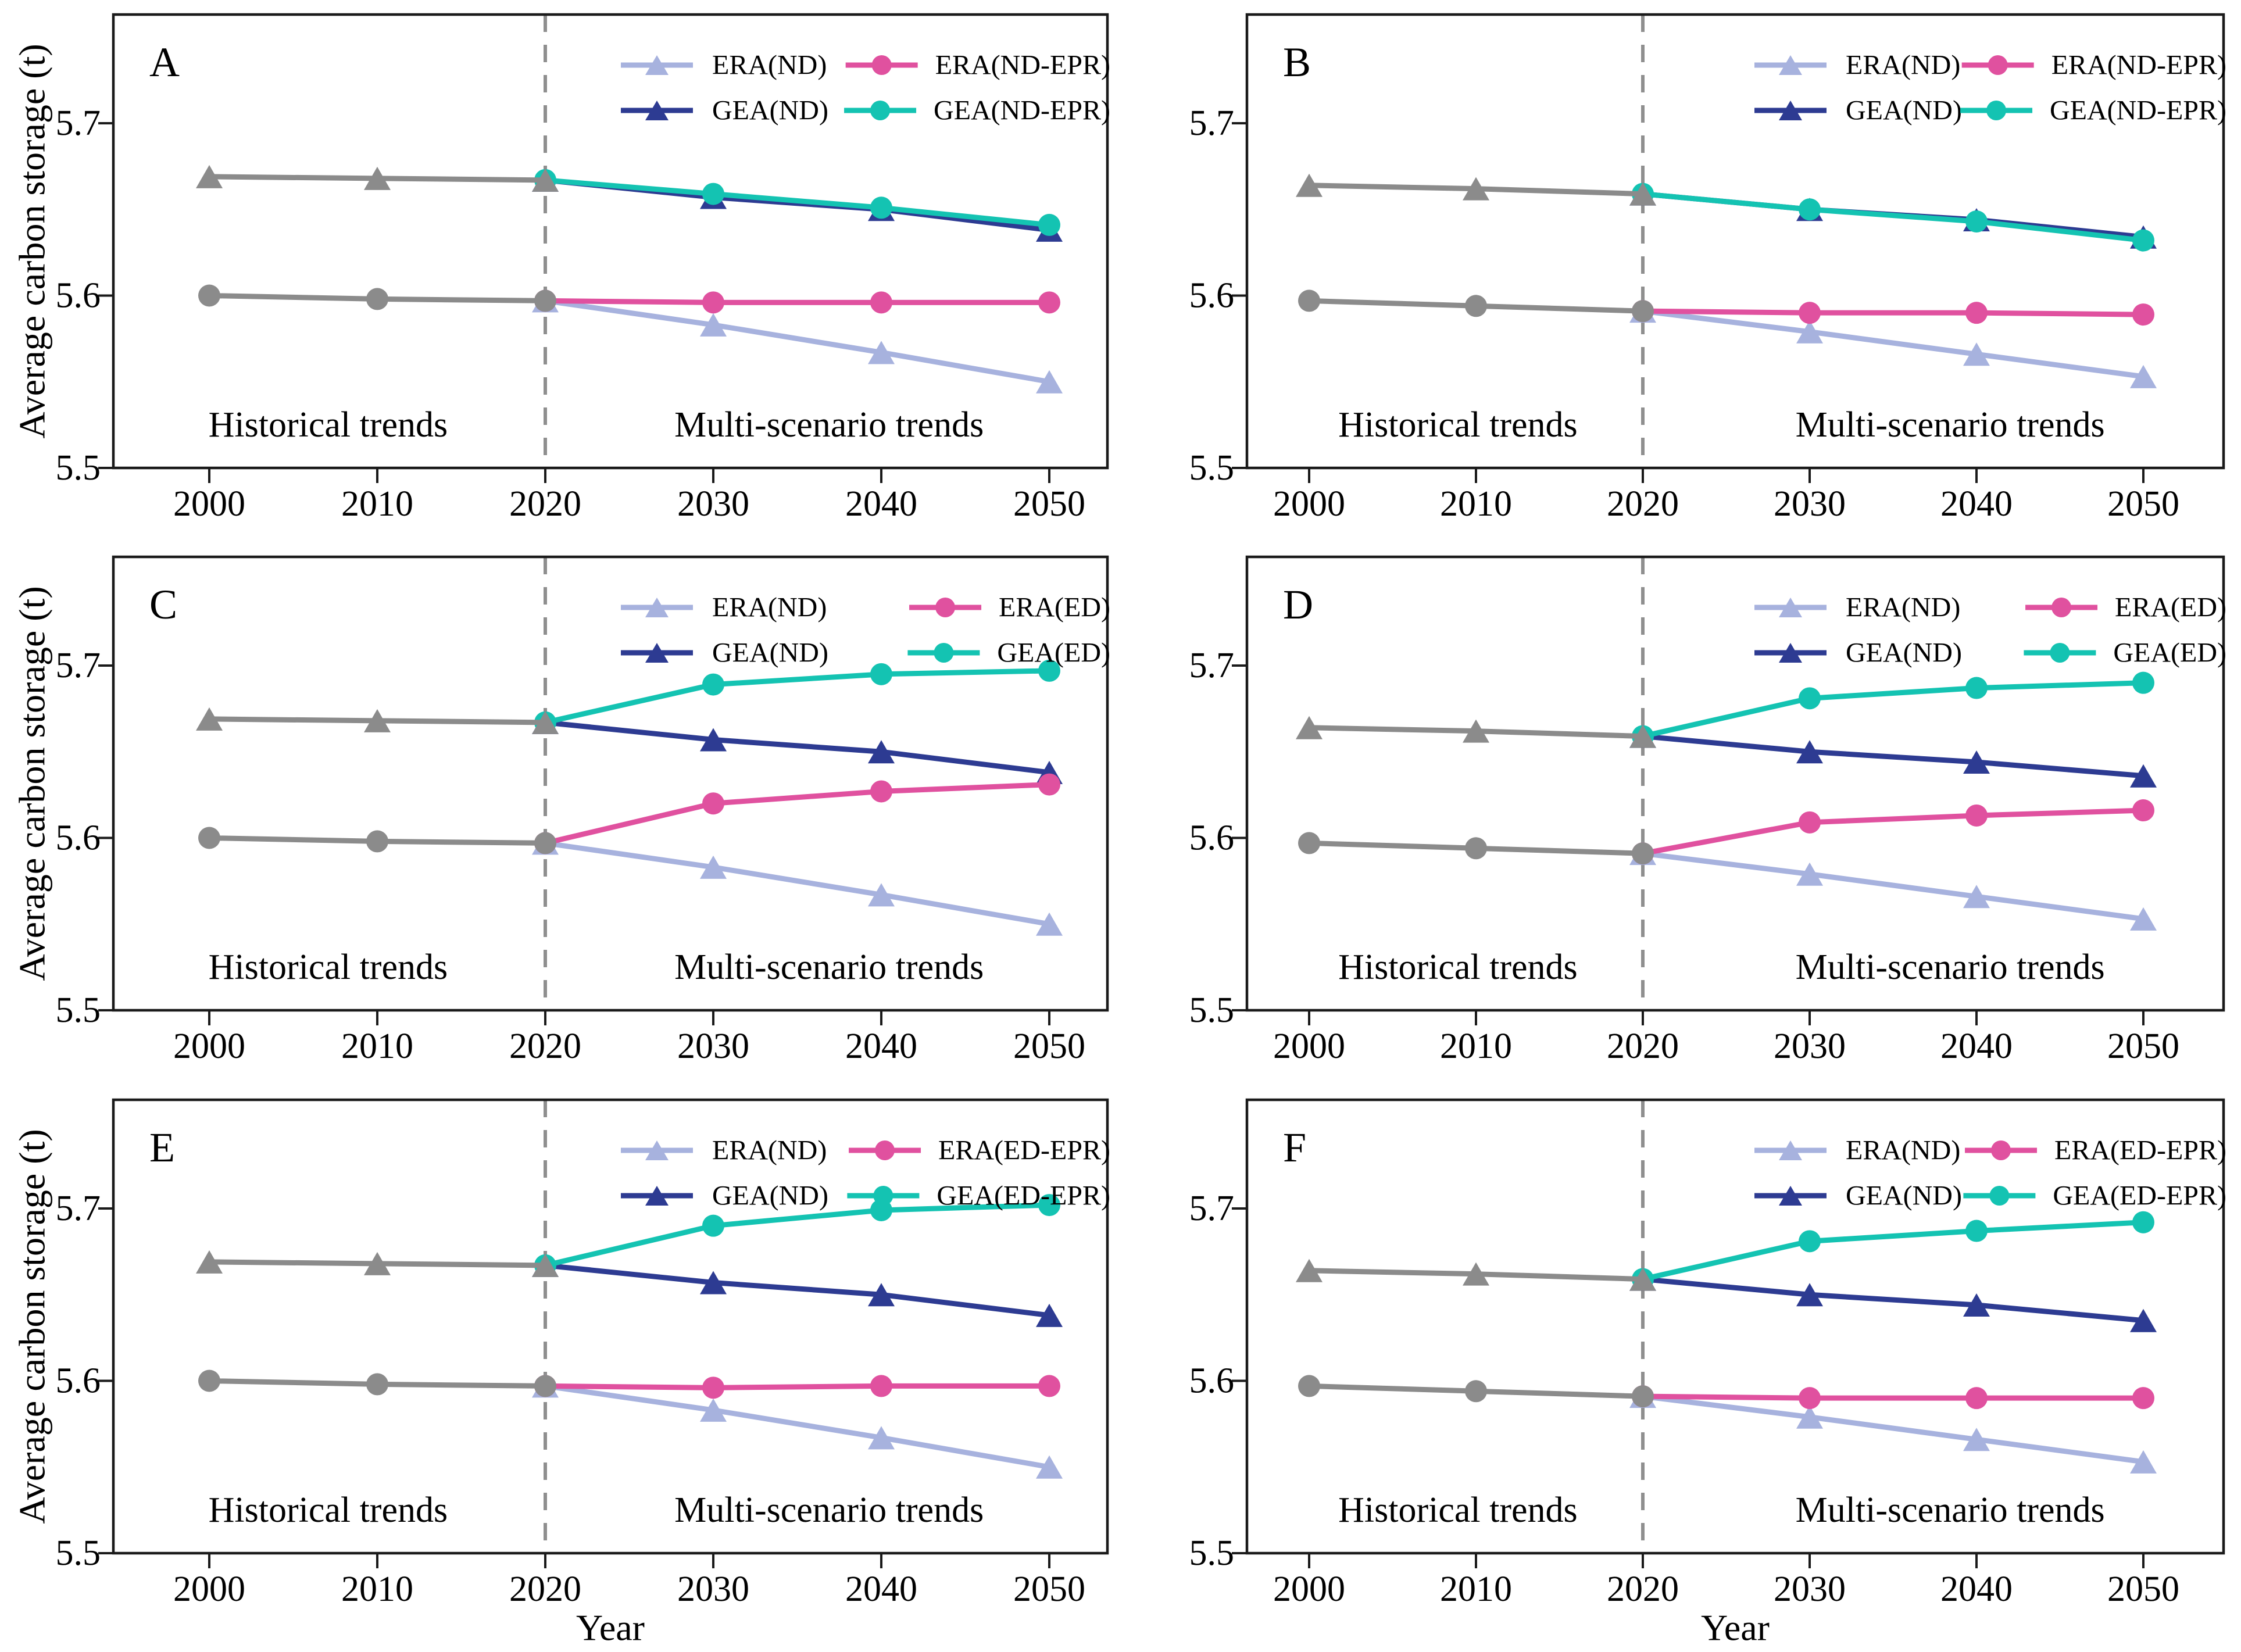 The height and width of the screenshot is (1652, 2241). I want to click on x-tick-label: 2020, so click(545, 1589).